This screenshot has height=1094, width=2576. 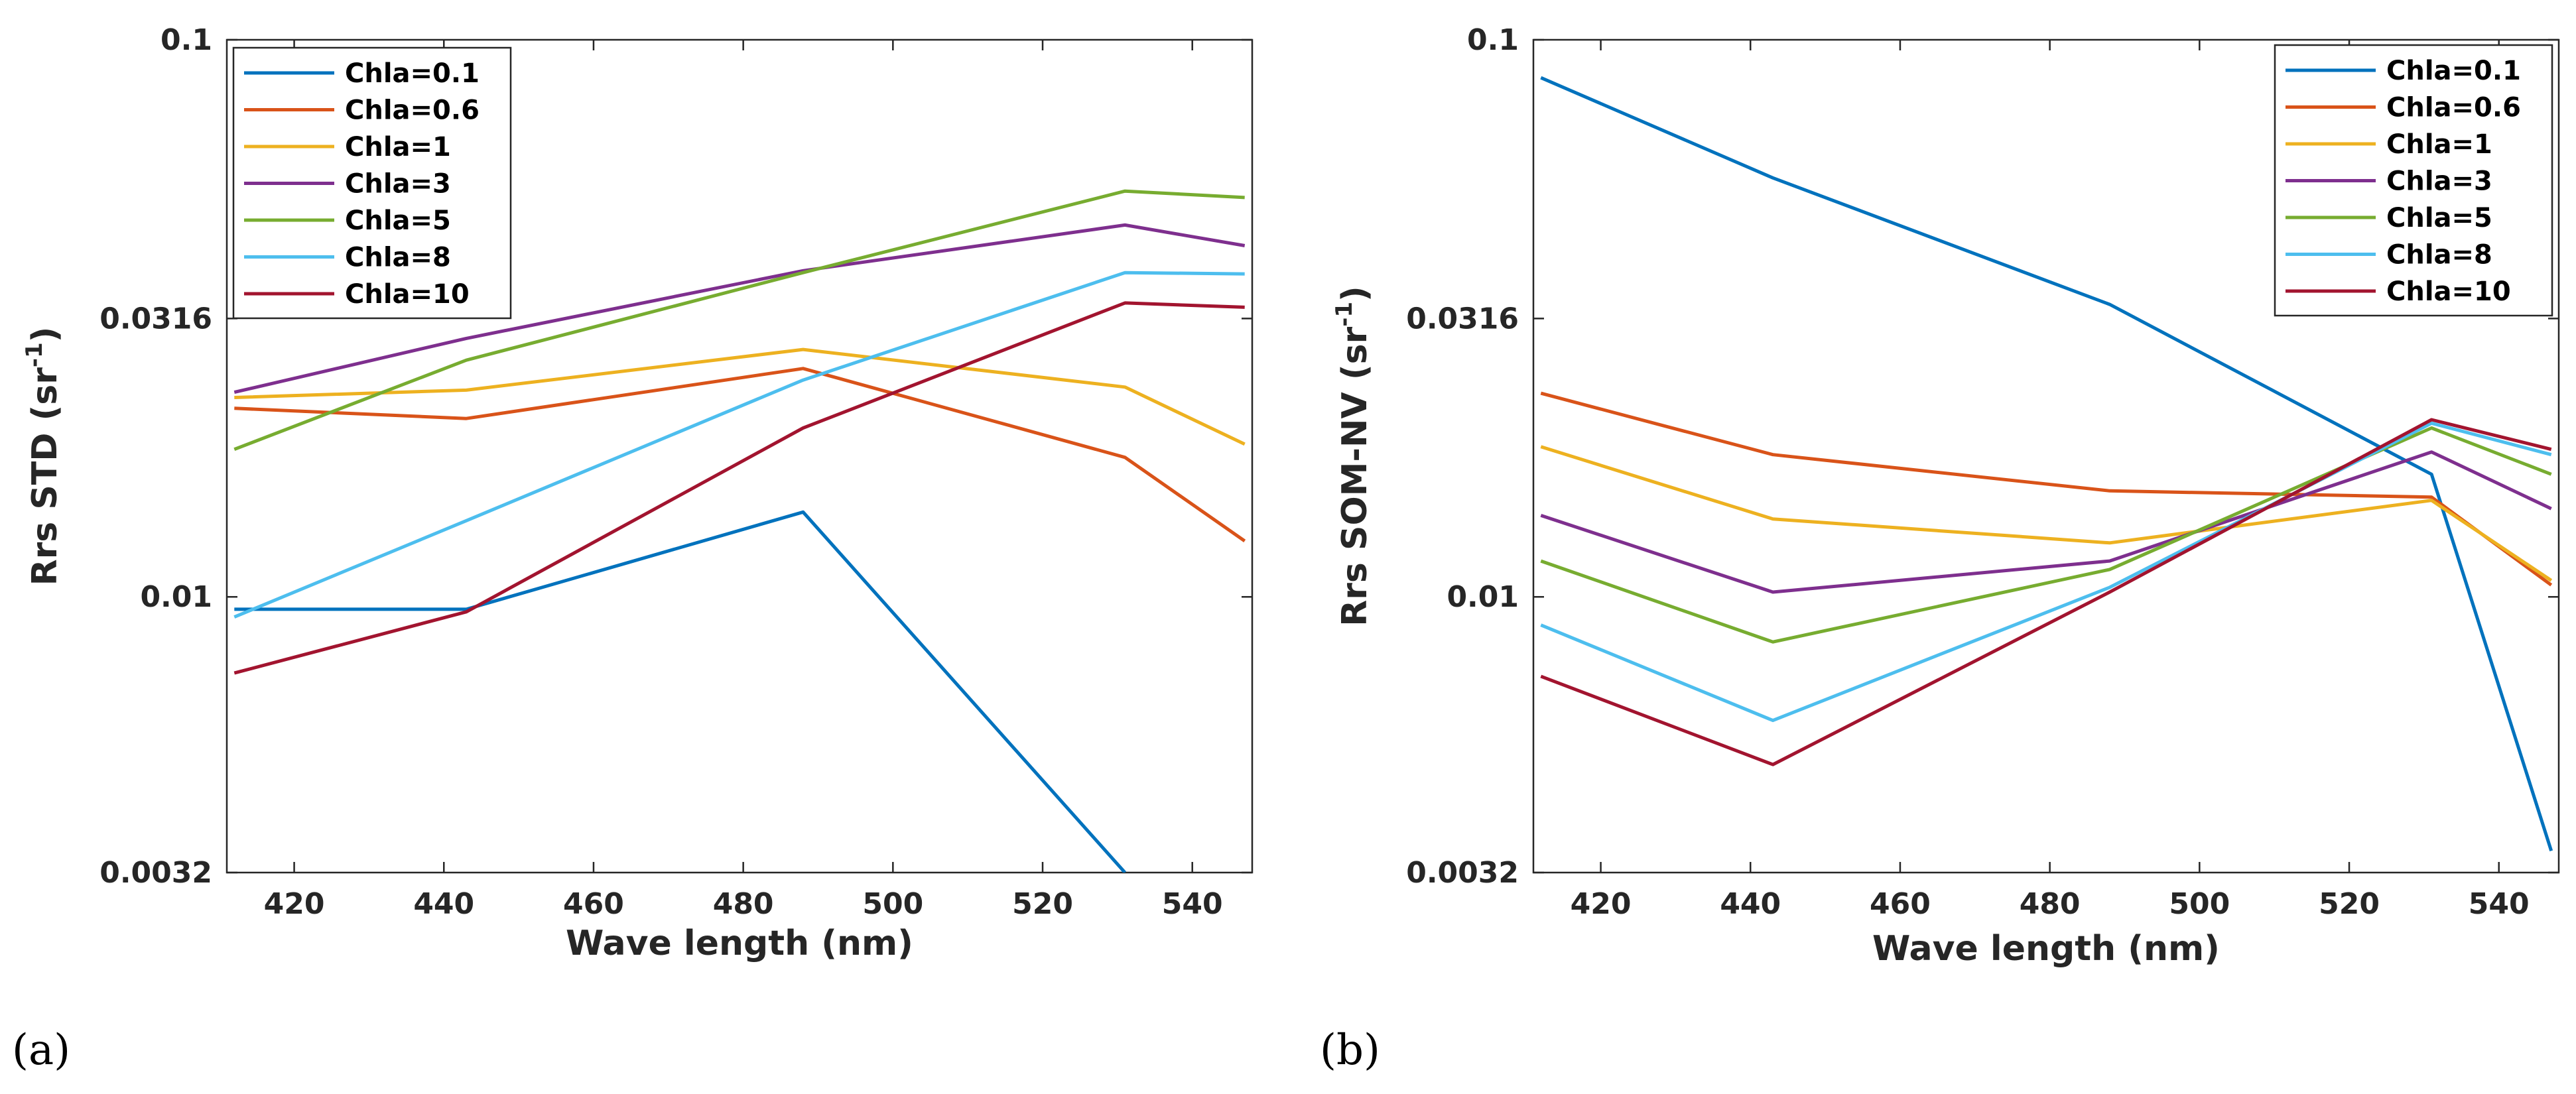 What do you see at coordinates (41, 1050) in the screenshot?
I see `panel-label: (a)` at bounding box center [41, 1050].